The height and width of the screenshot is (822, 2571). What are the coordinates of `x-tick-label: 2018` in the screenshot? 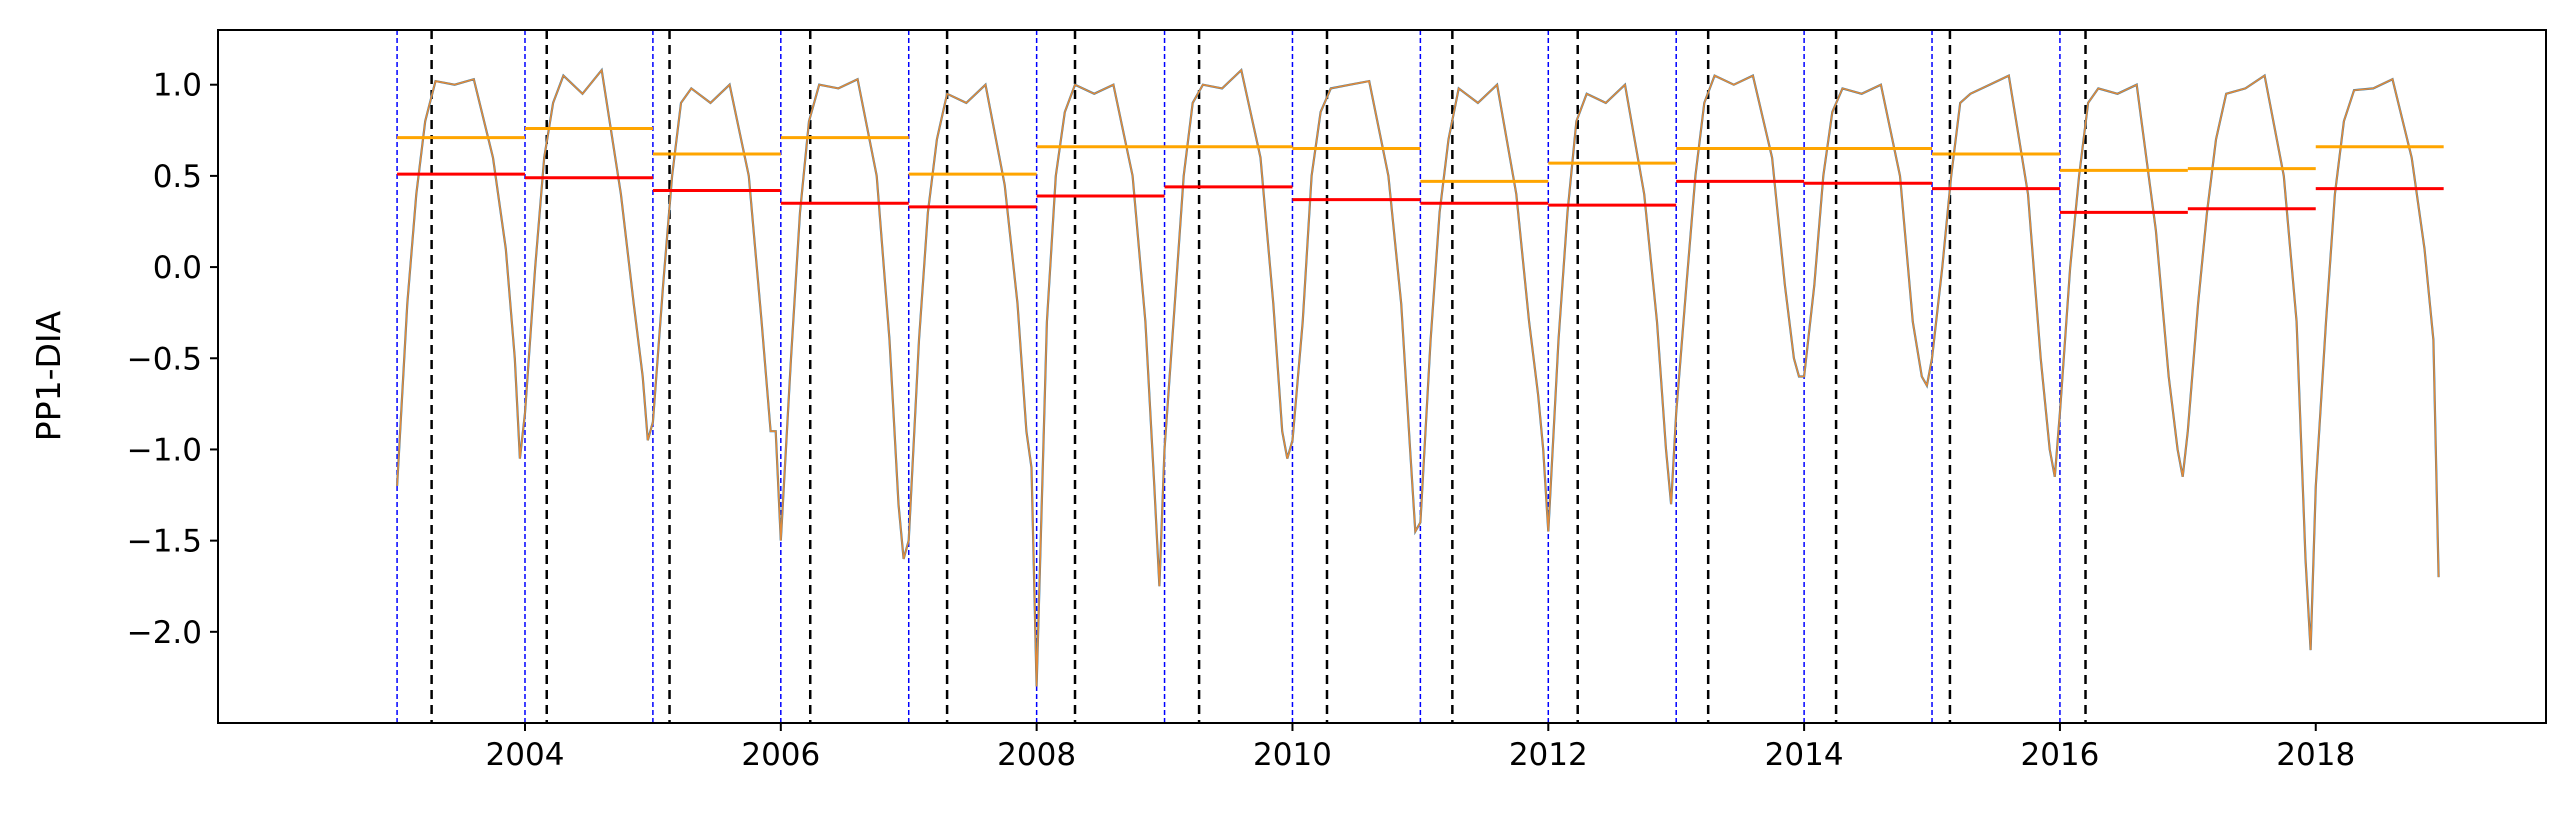 It's located at (2315, 755).